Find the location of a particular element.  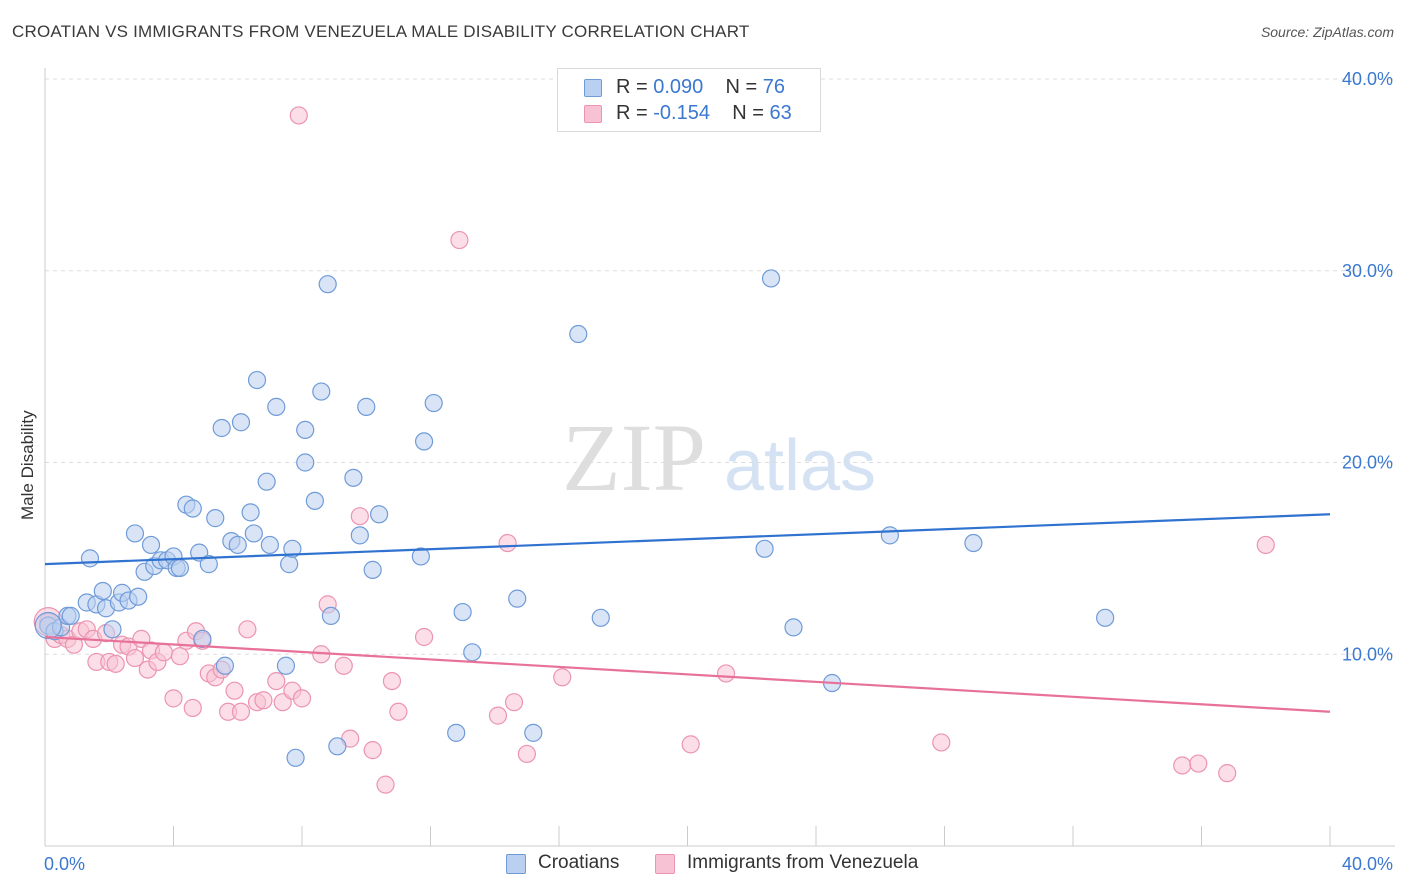

legend-r-label: R = is located at coordinates (632, 87).